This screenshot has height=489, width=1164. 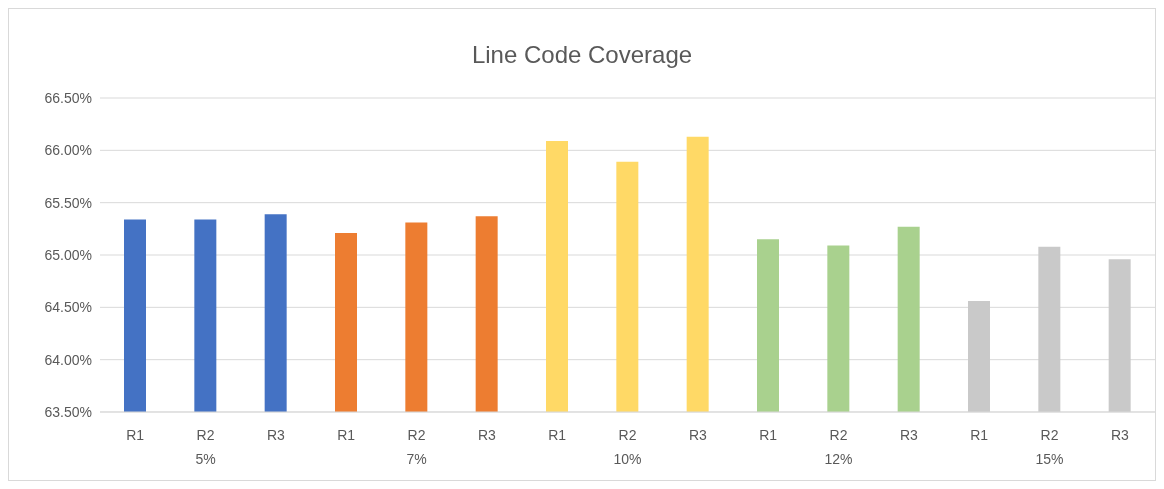 I want to click on y-tick-label: 65.00%, so click(x=68, y=254).